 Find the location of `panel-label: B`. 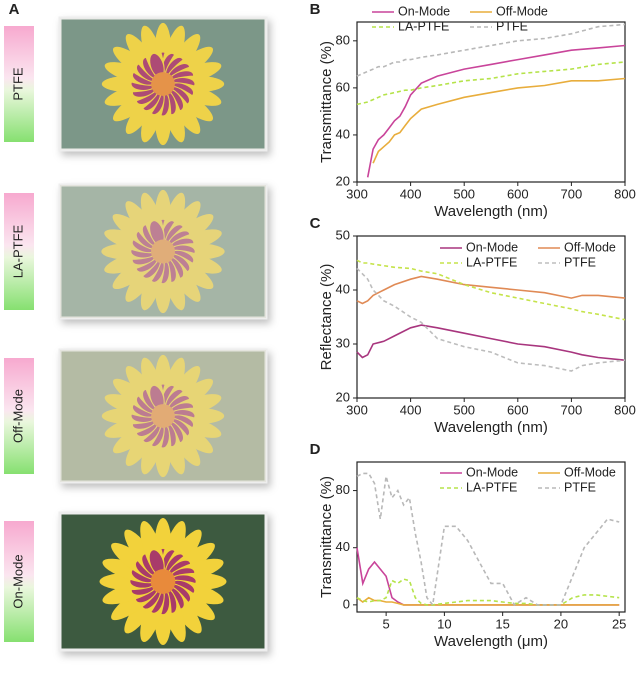

panel-label: B is located at coordinates (315, 9).